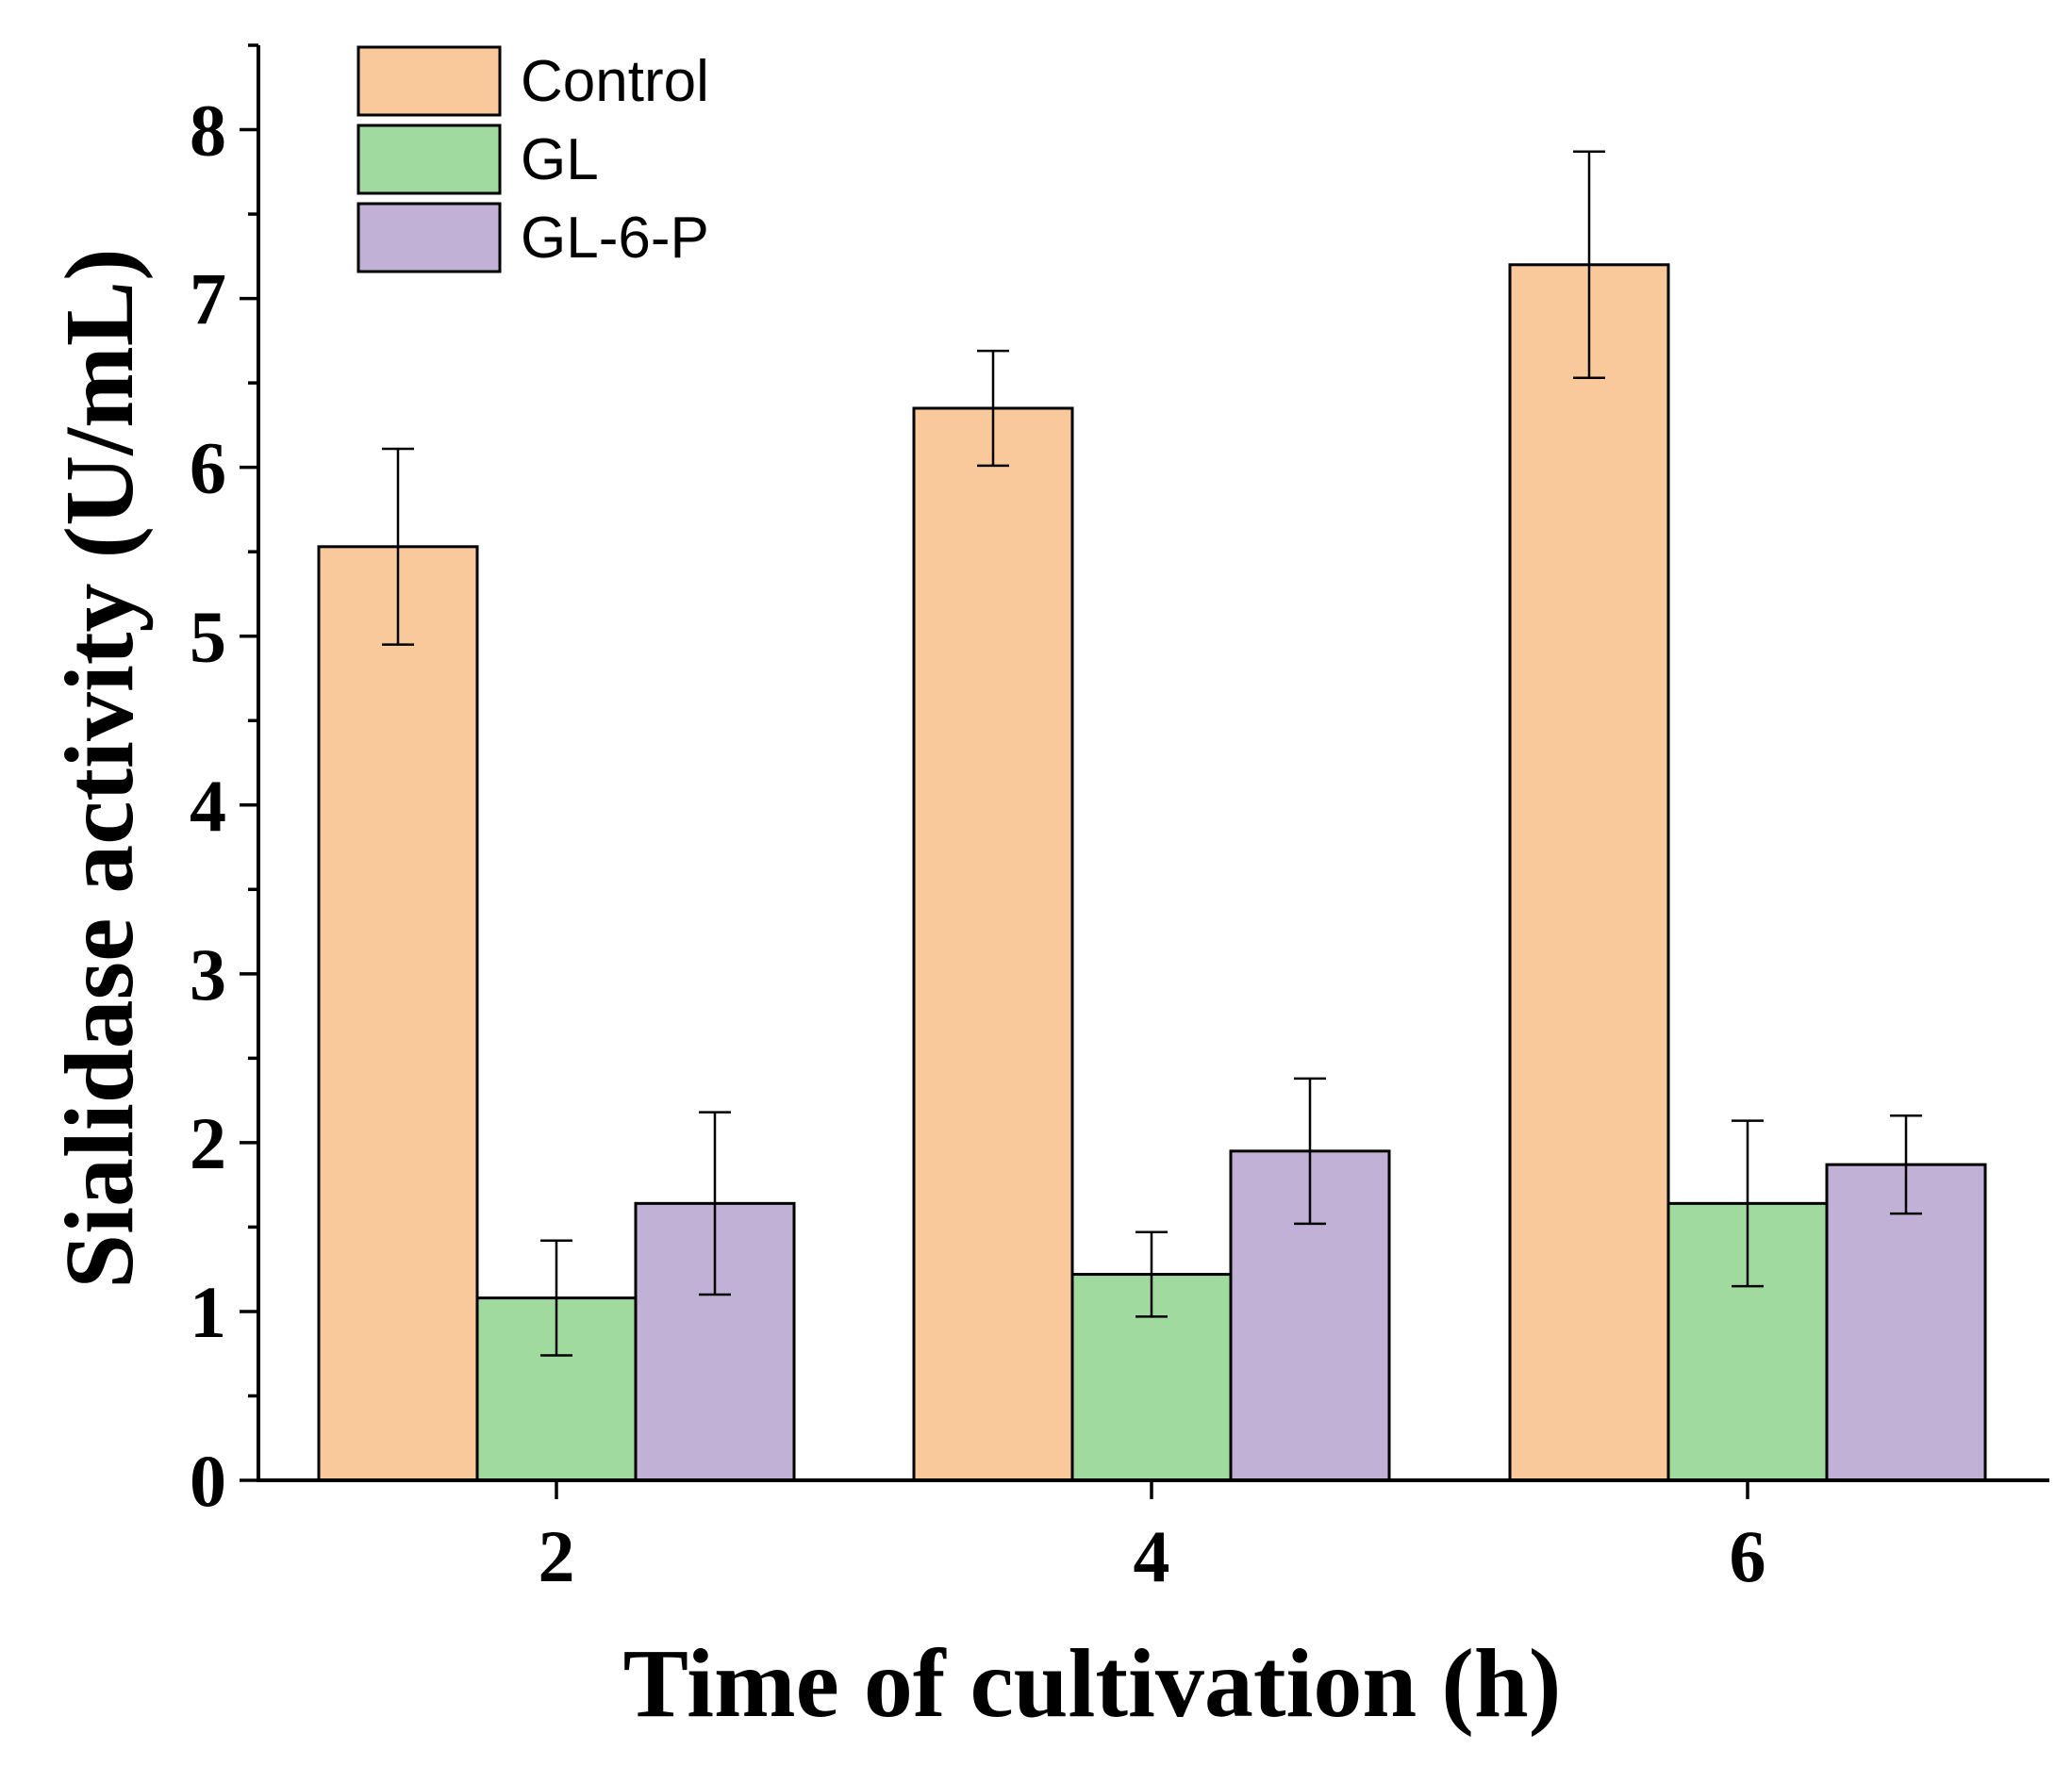 This screenshot has width=2072, height=1766. I want to click on error-bar-control-2h, so click(398, 546).